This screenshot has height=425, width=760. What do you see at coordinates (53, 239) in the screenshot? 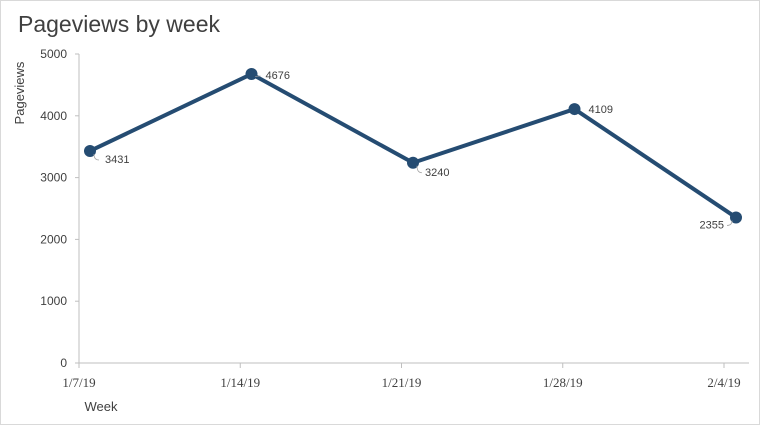
I see `y-tick-label: 2000` at bounding box center [53, 239].